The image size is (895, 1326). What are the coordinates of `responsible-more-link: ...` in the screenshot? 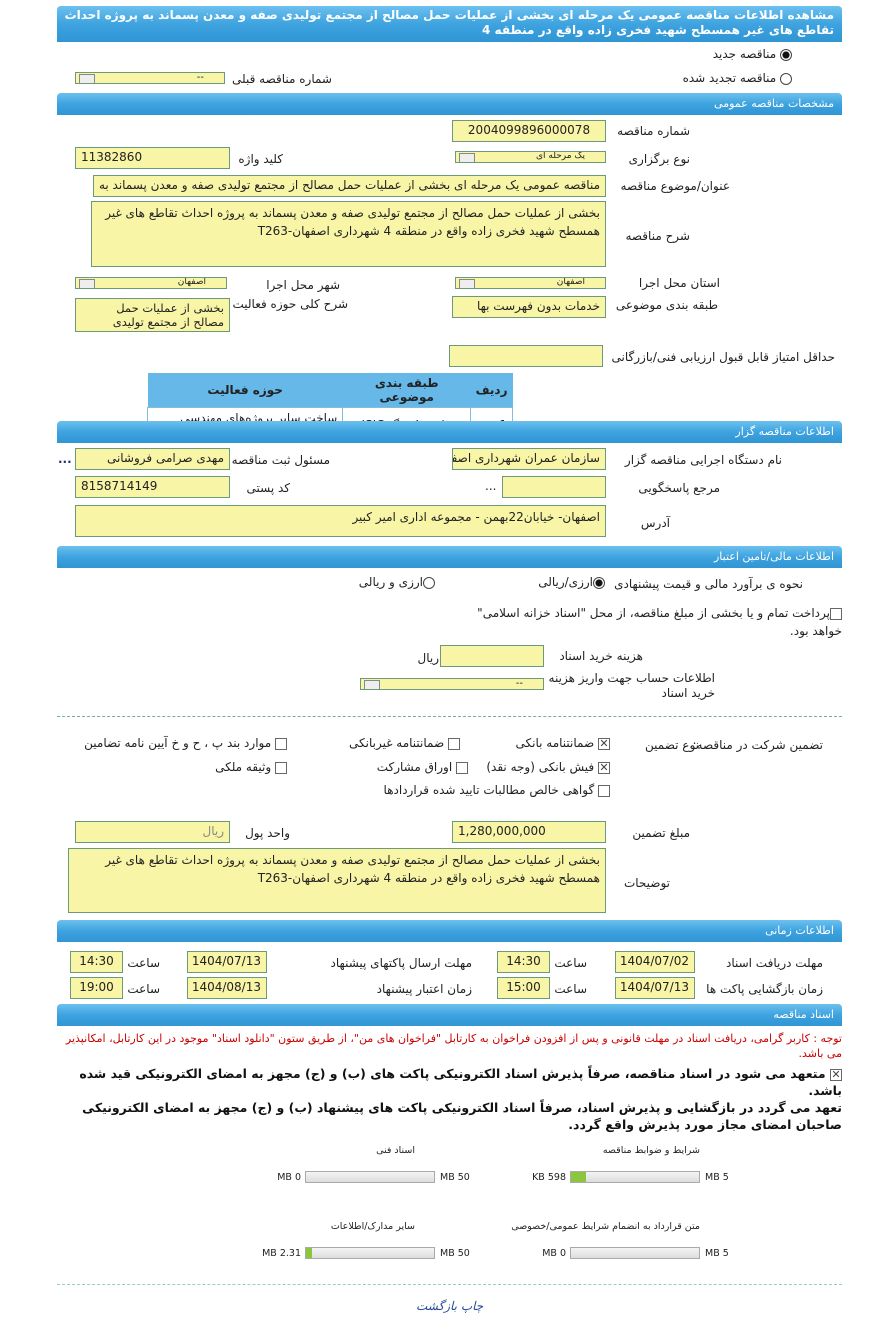 It's located at (65, 459).